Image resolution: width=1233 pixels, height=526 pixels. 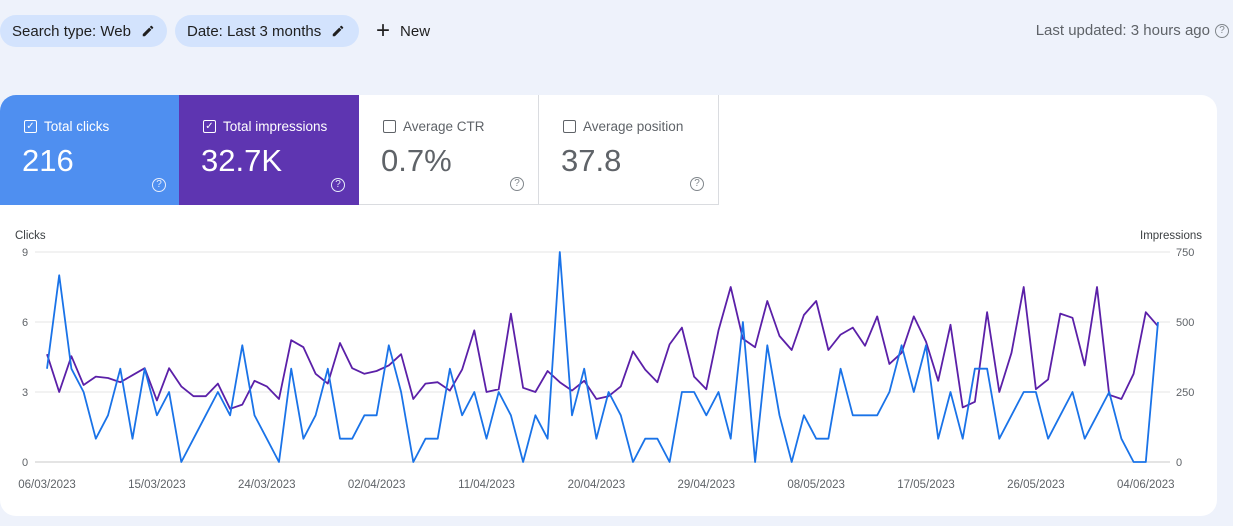 What do you see at coordinates (816, 485) in the screenshot?
I see `x-tick-label: 08/05/2023` at bounding box center [816, 485].